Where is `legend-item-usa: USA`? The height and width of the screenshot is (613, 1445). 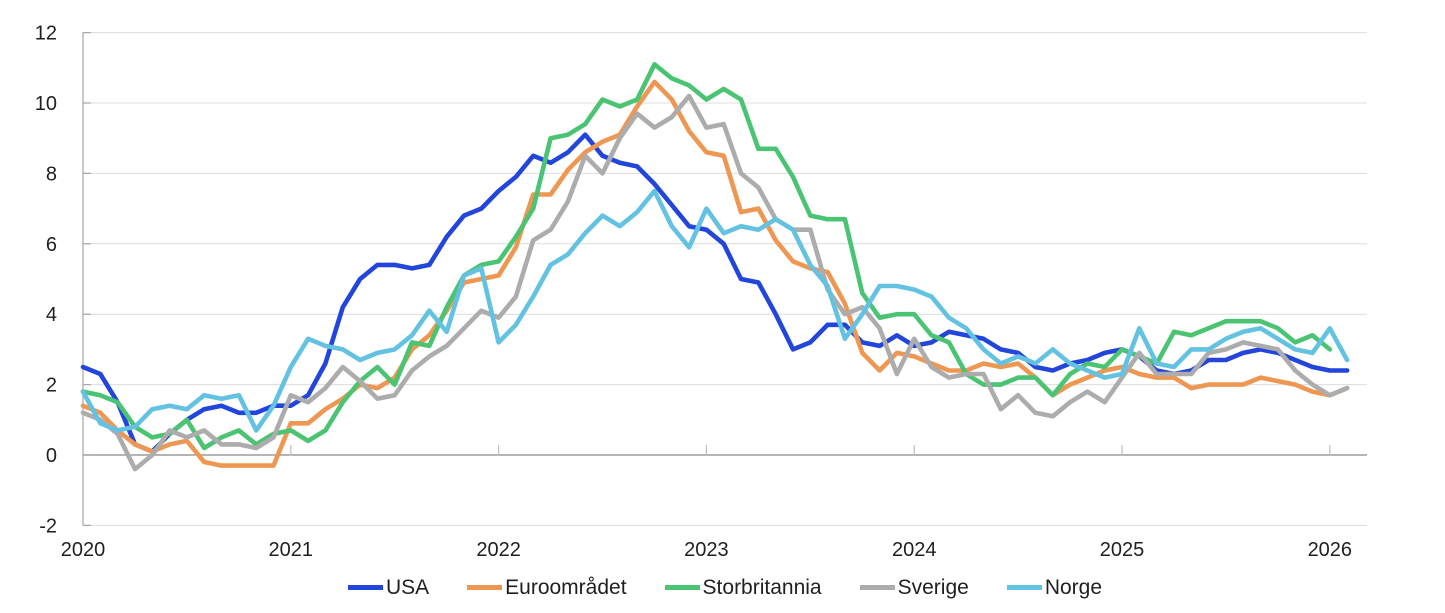 legend-item-usa: USA is located at coordinates (388, 587).